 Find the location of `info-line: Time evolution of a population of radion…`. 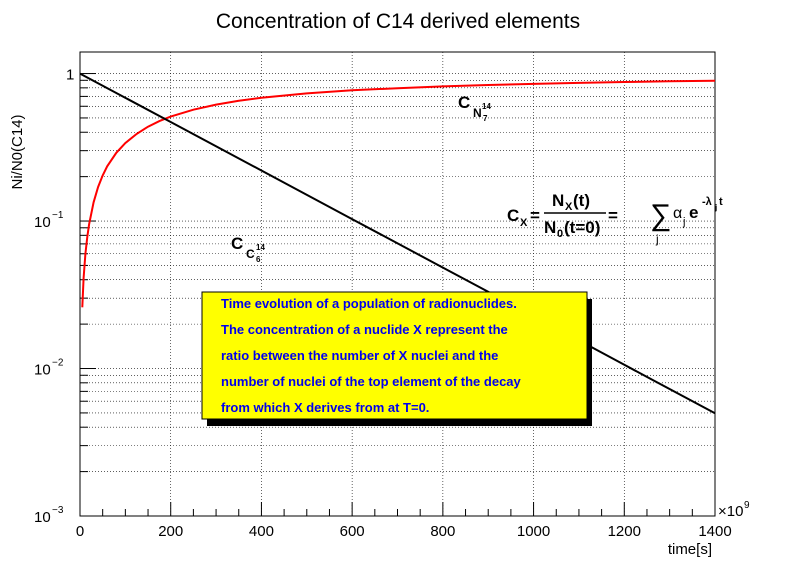

info-line: Time evolution of a population of radion… is located at coordinates (369, 303).